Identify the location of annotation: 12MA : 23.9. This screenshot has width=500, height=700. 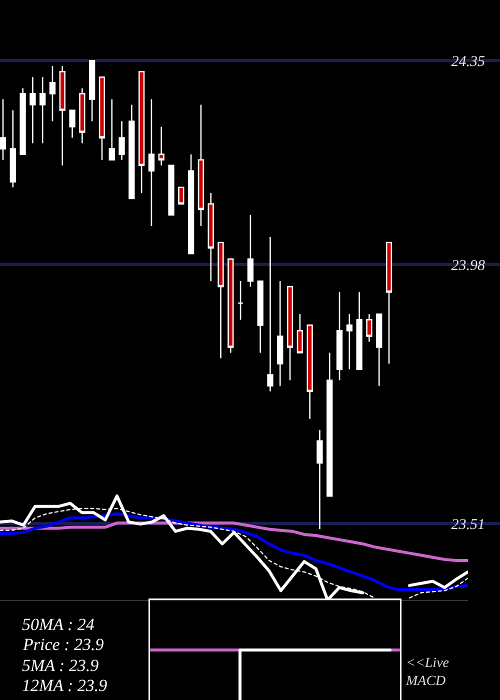
(65, 685).